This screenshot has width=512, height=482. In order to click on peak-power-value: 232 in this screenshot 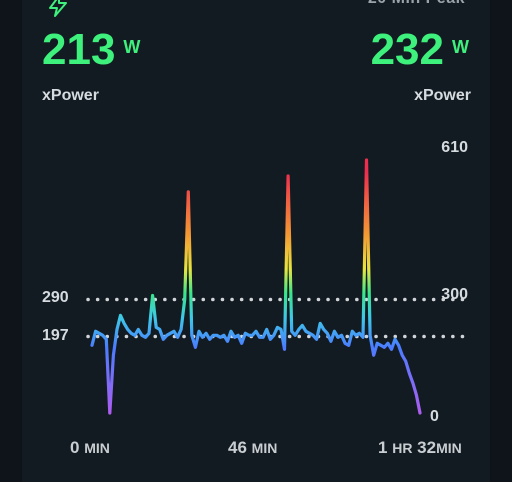, I will do `click(407, 49)`.